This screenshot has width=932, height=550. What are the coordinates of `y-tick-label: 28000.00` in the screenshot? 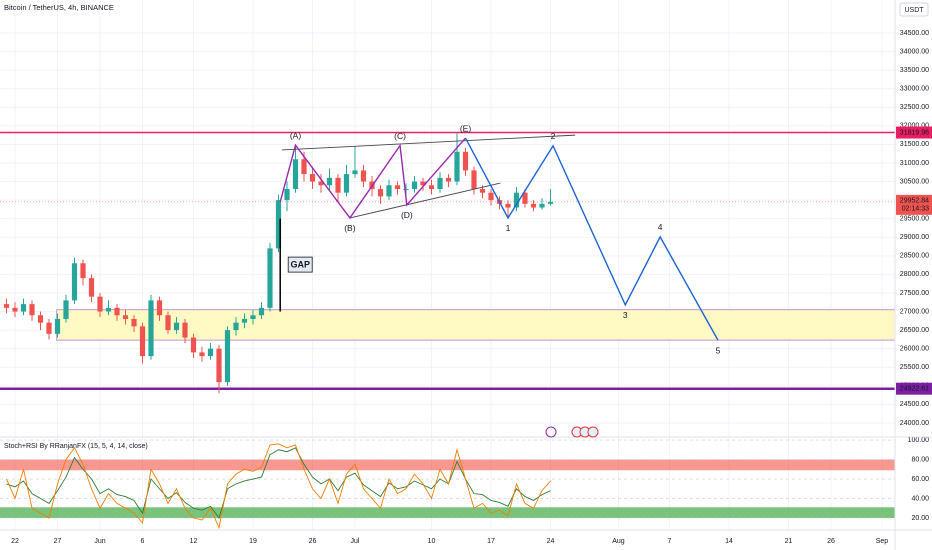 It's located at (914, 274).